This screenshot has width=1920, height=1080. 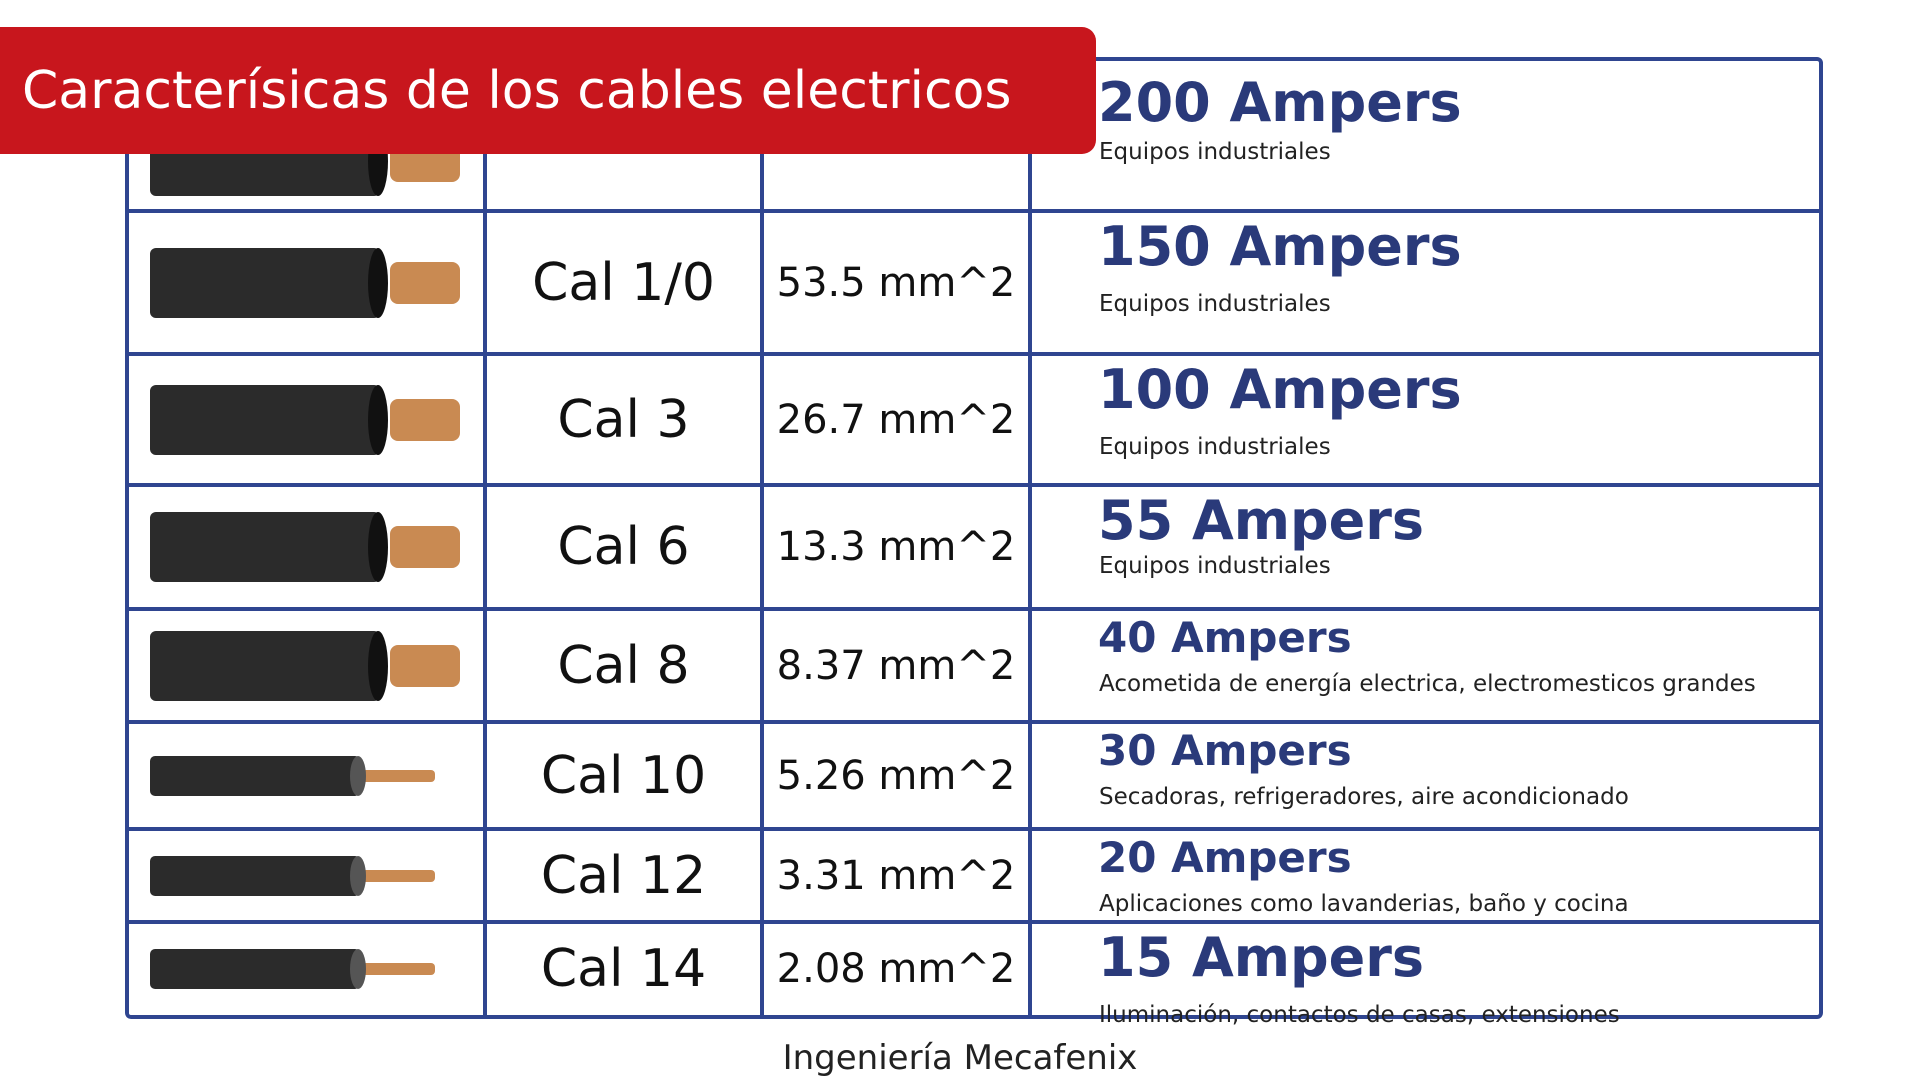 What do you see at coordinates (623, 282) in the screenshot?
I see `gauge: Cal 1/0` at bounding box center [623, 282].